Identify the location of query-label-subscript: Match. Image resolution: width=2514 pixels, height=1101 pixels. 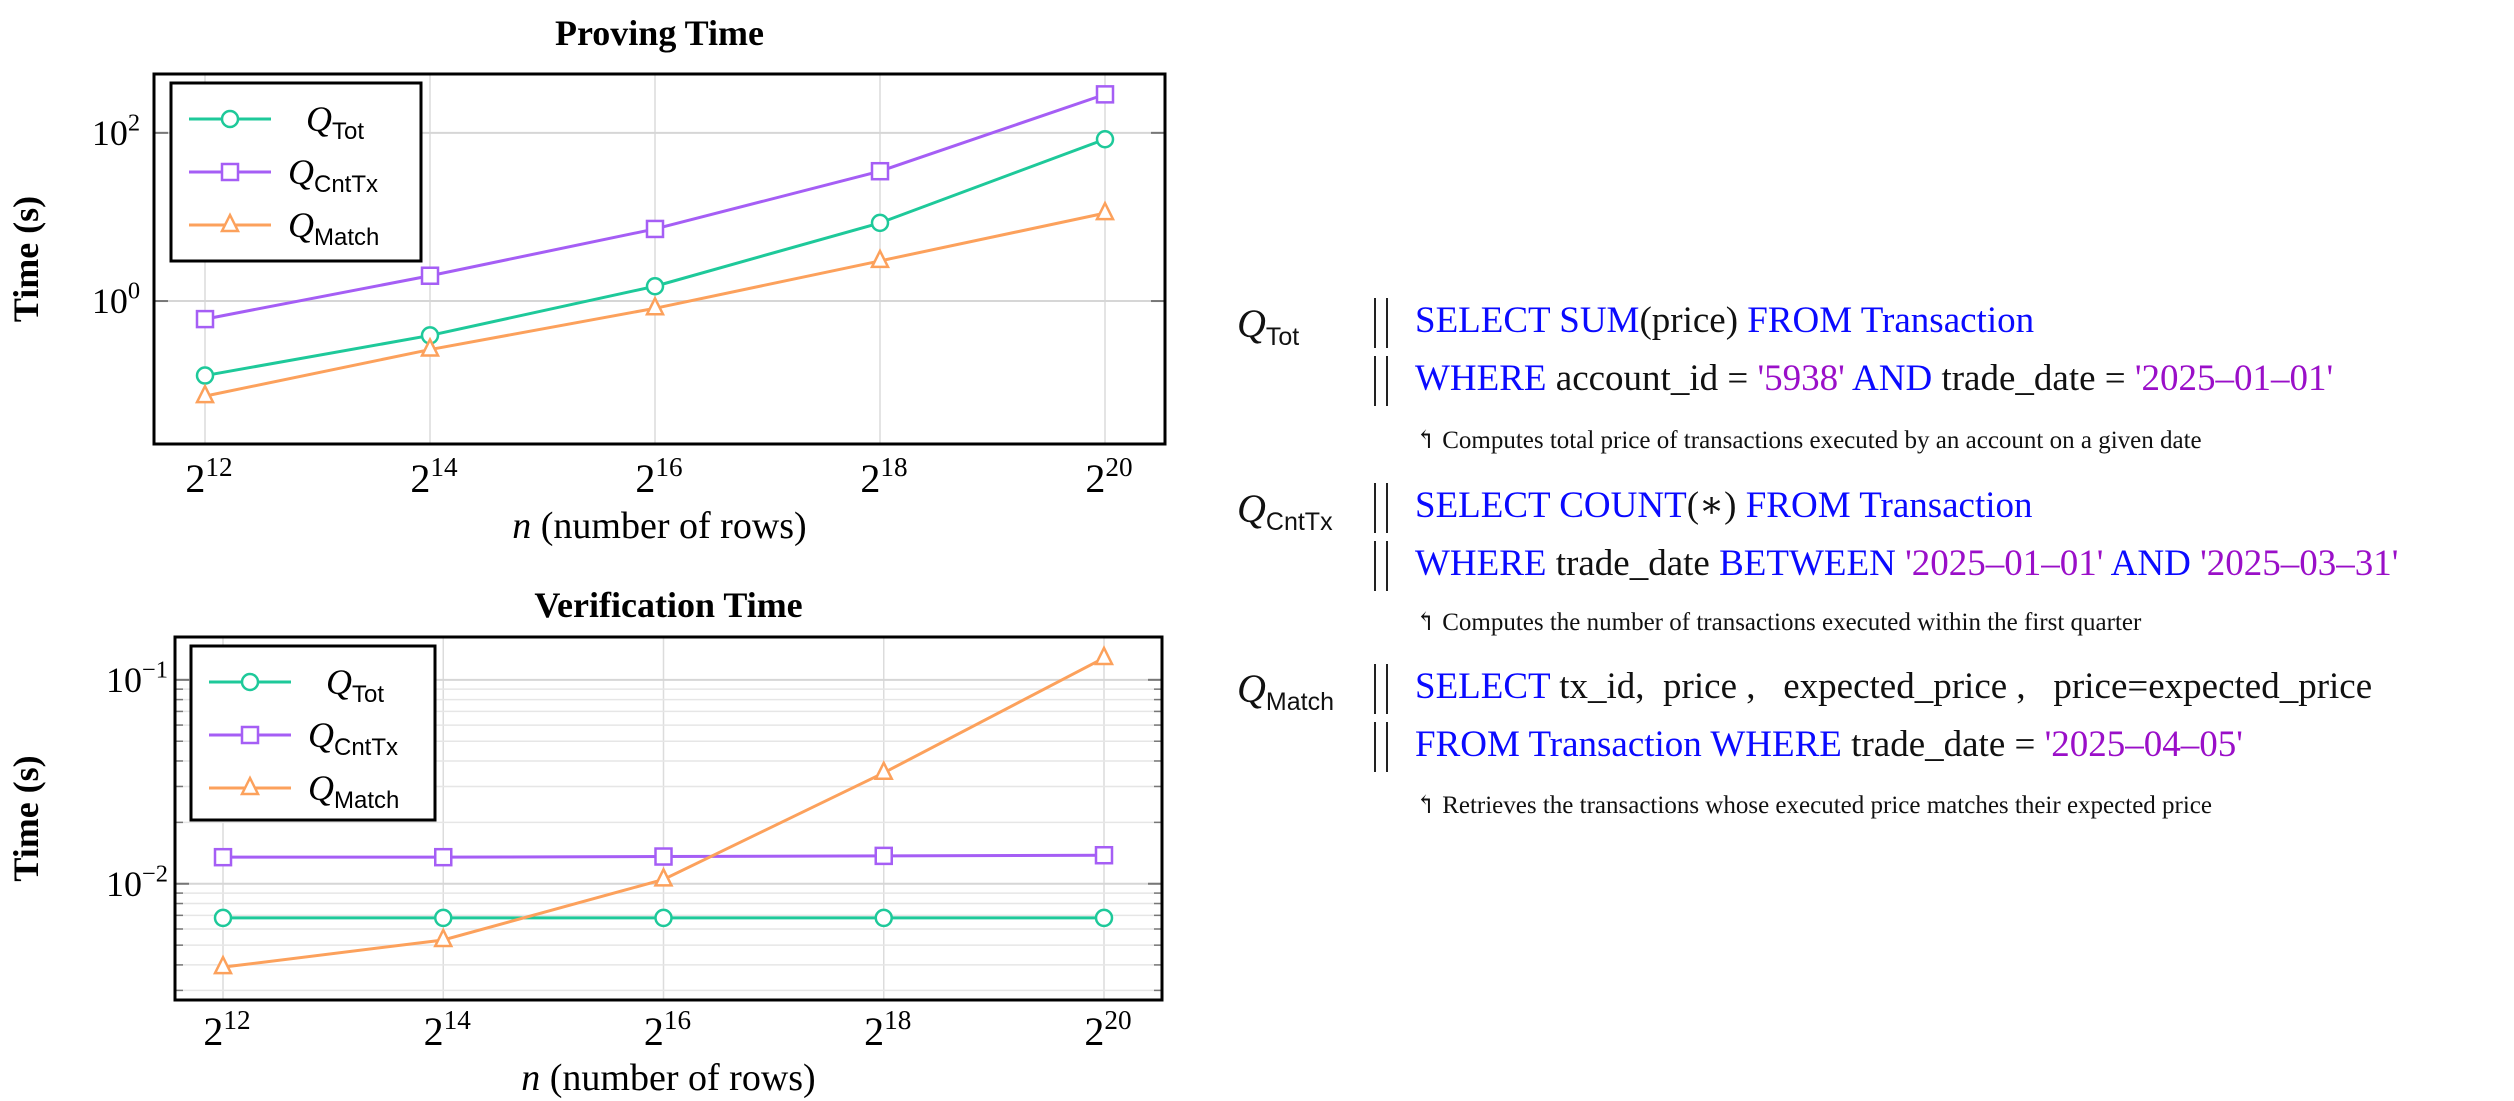
(1299, 702).